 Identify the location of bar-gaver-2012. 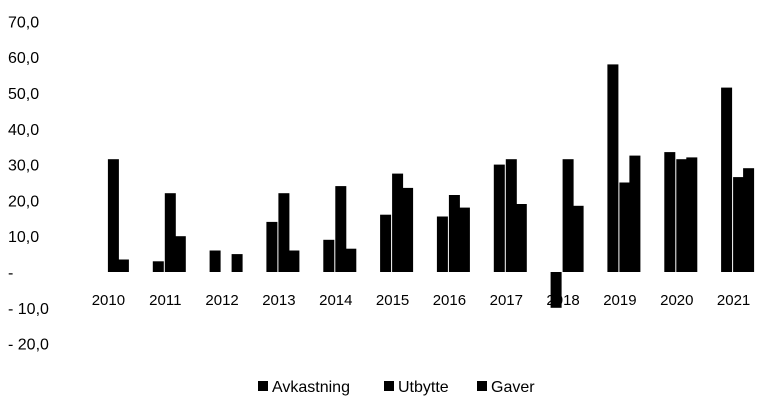
(237, 263).